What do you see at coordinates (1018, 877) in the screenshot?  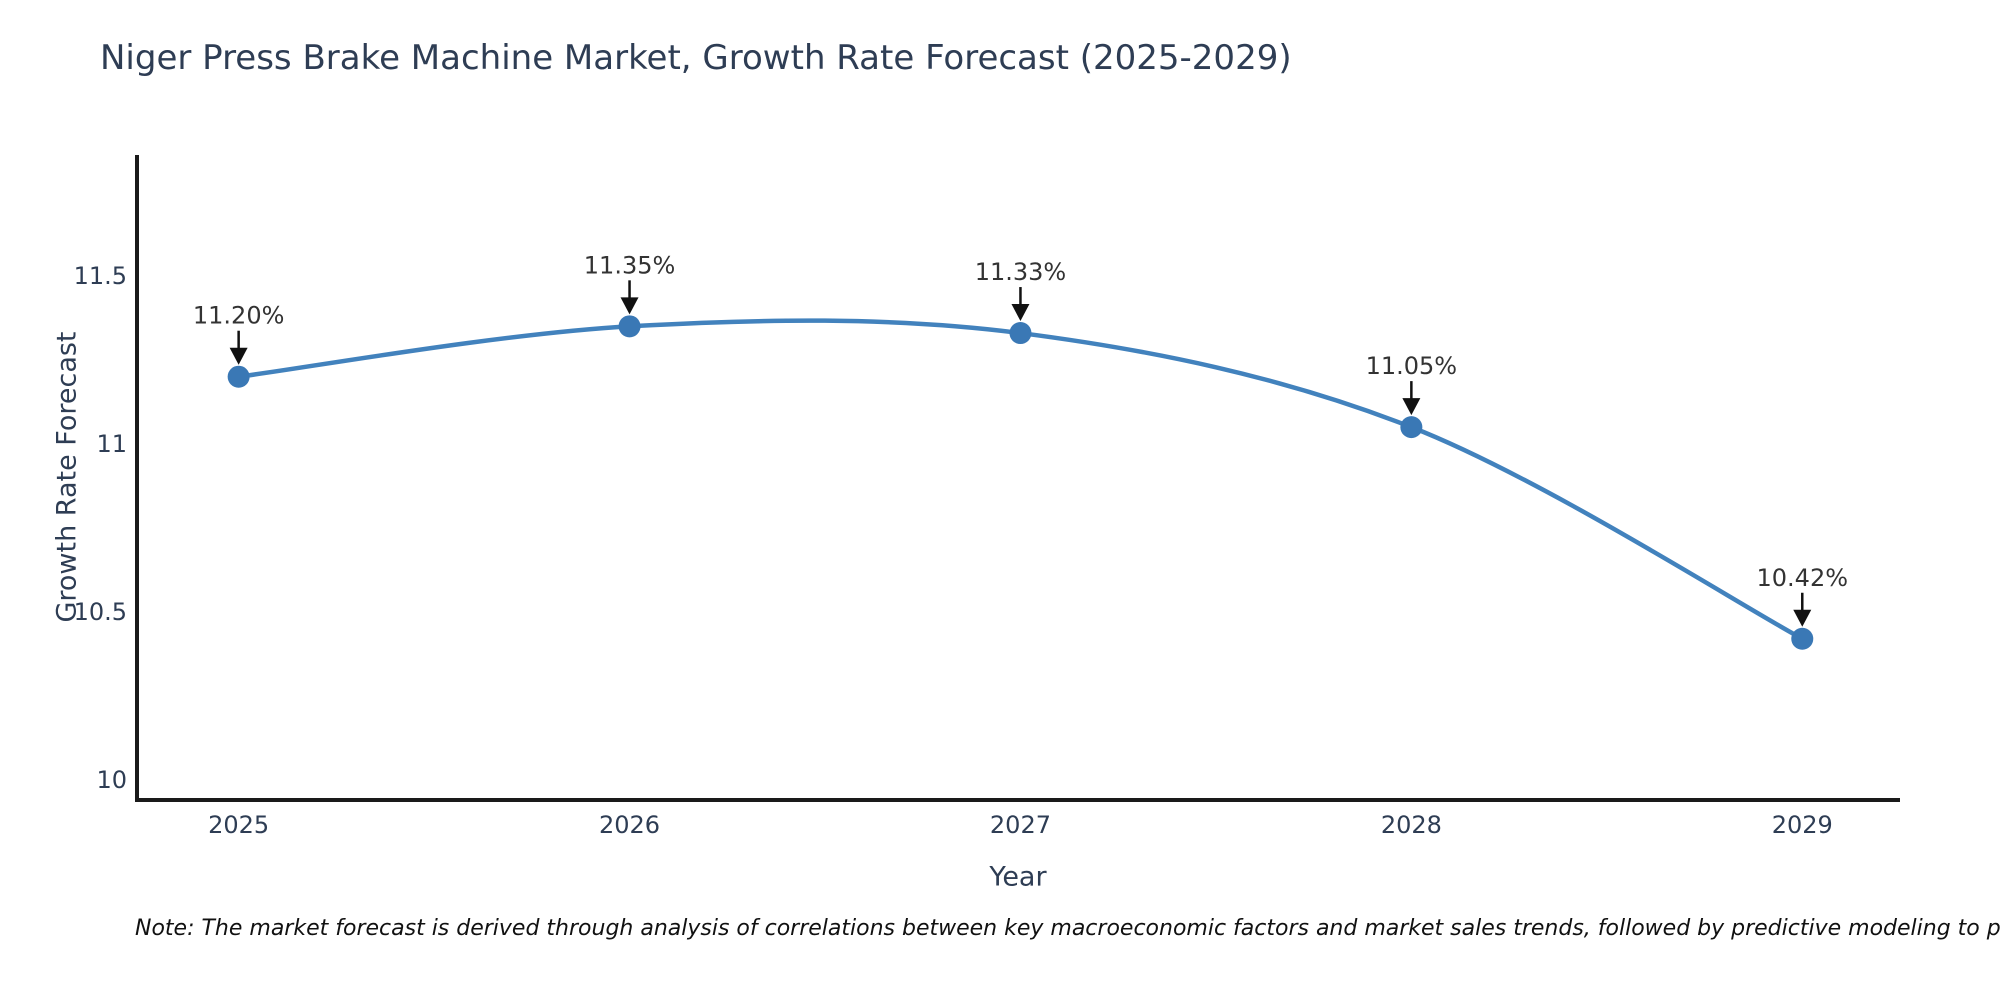 I see `x-axis-title: Year` at bounding box center [1018, 877].